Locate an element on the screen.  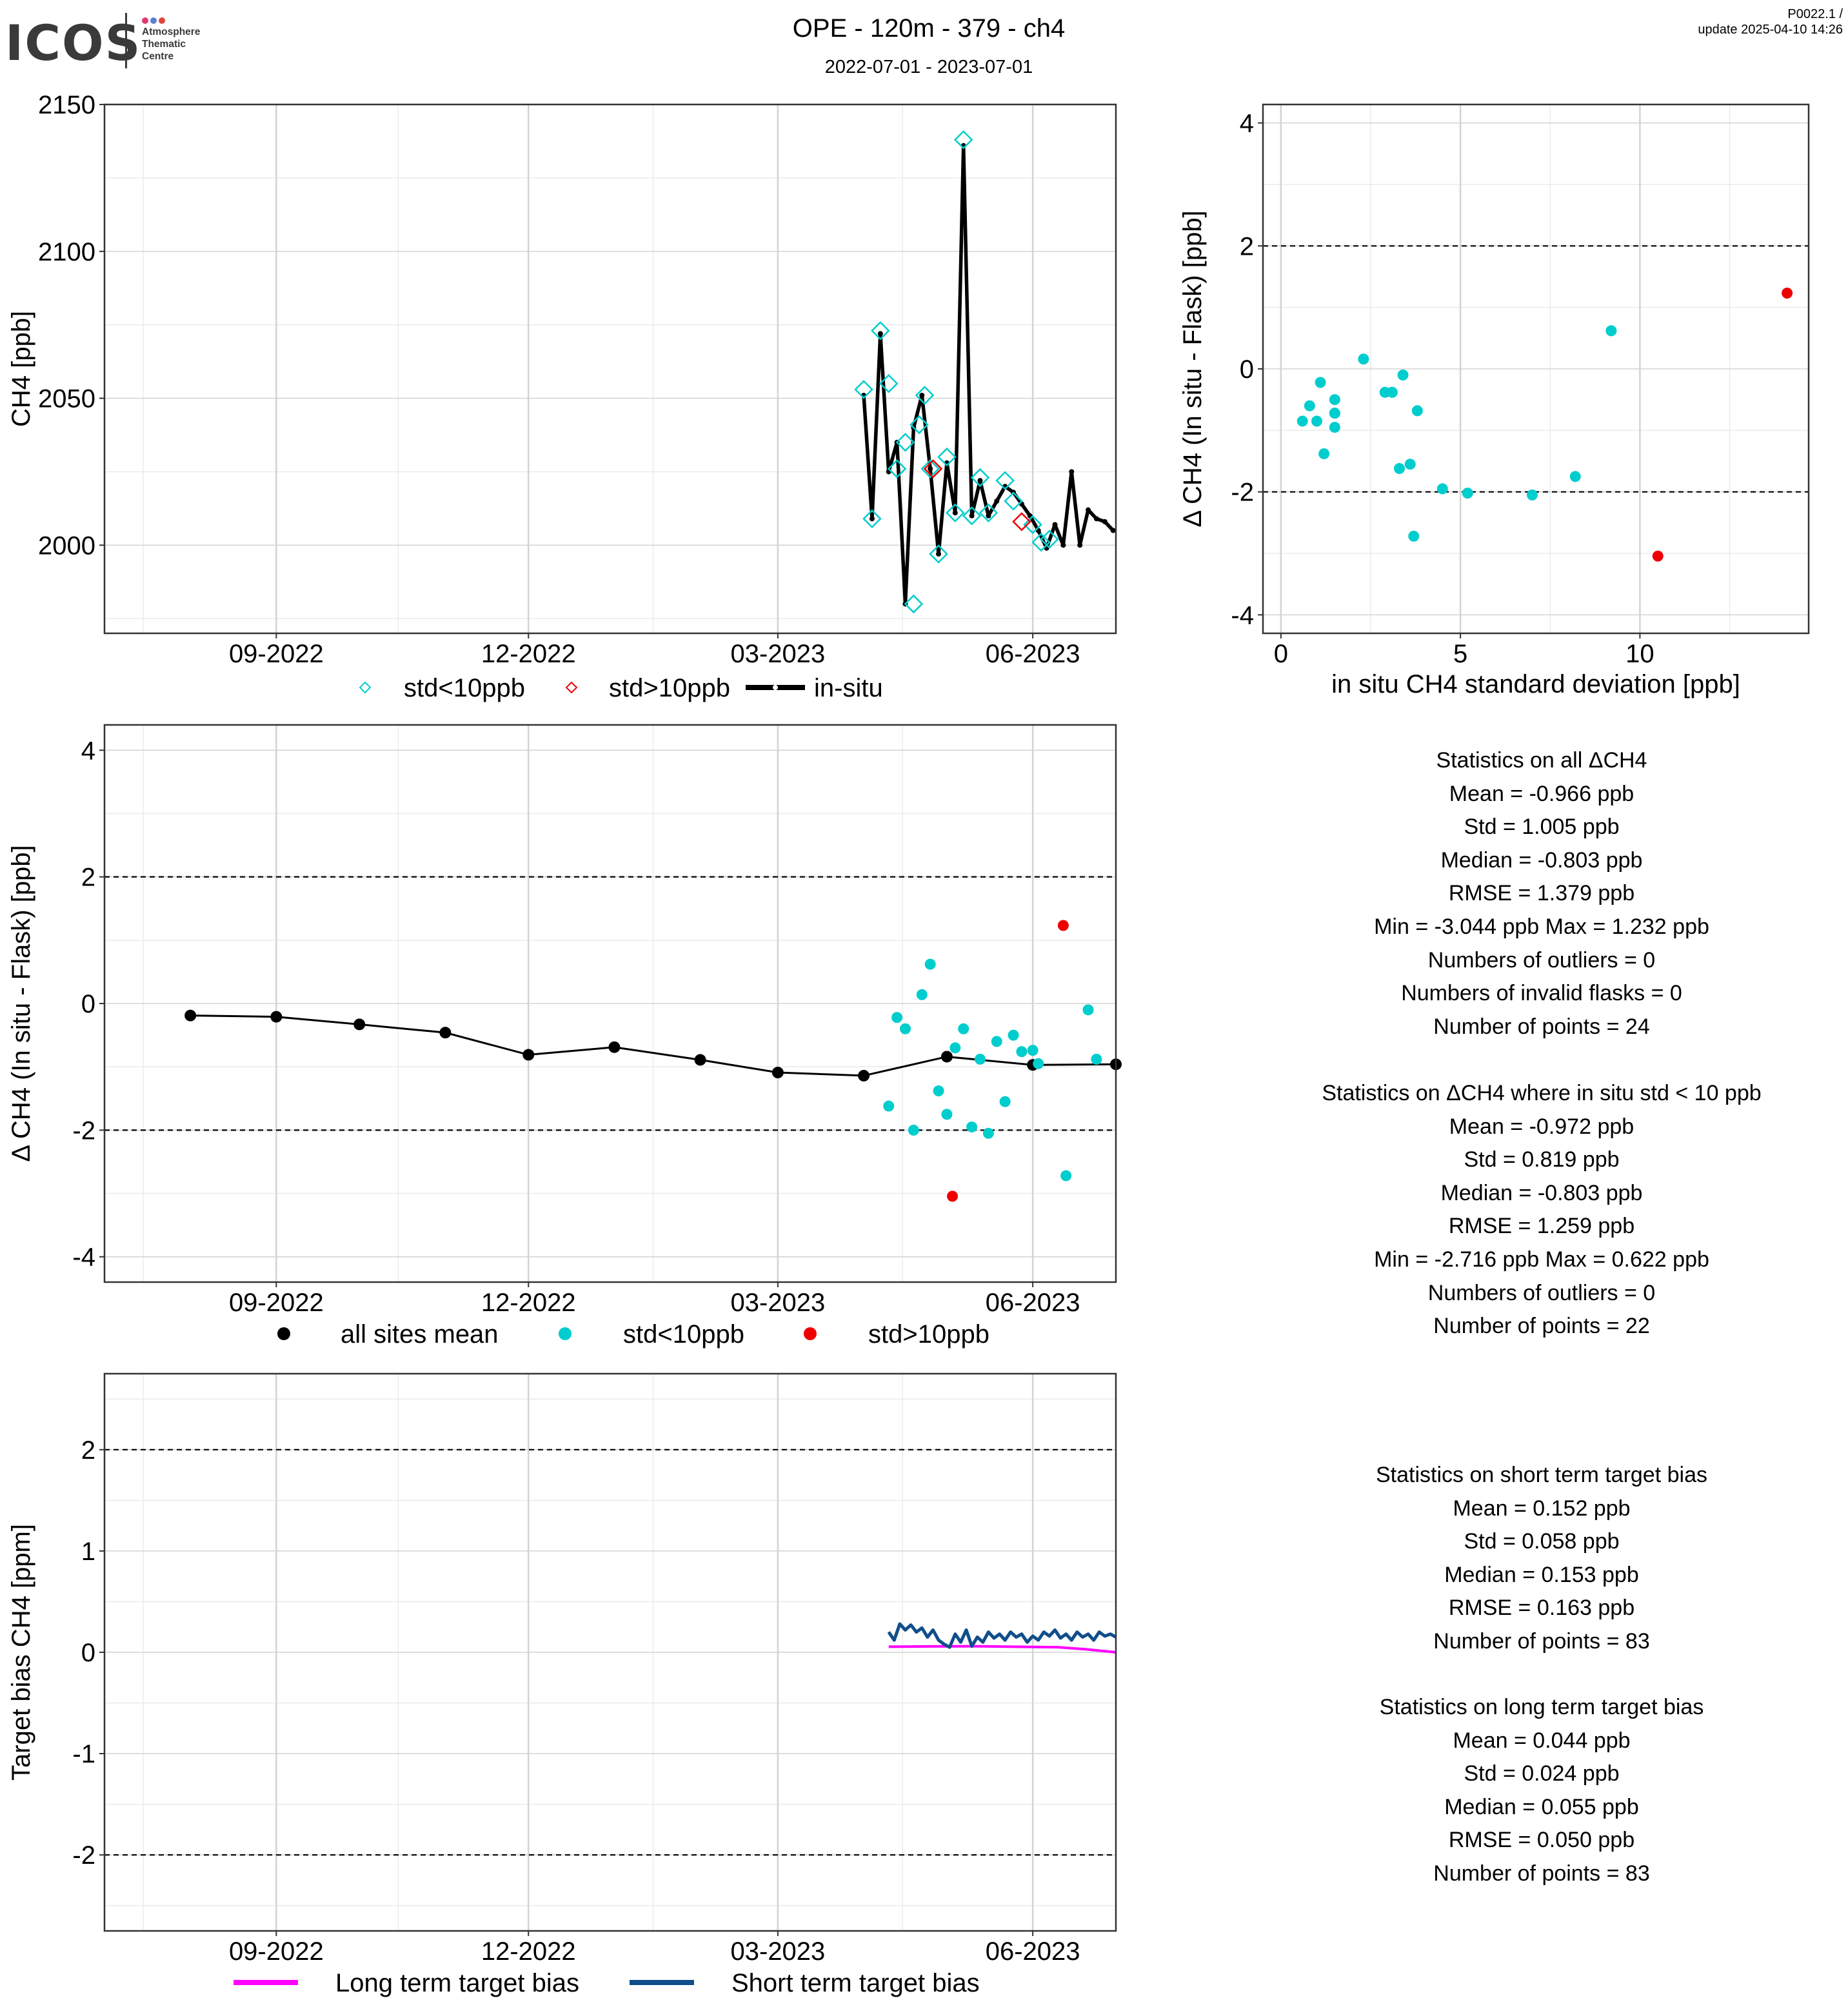
y-tick-label: 2000 is located at coordinates (66, 545).